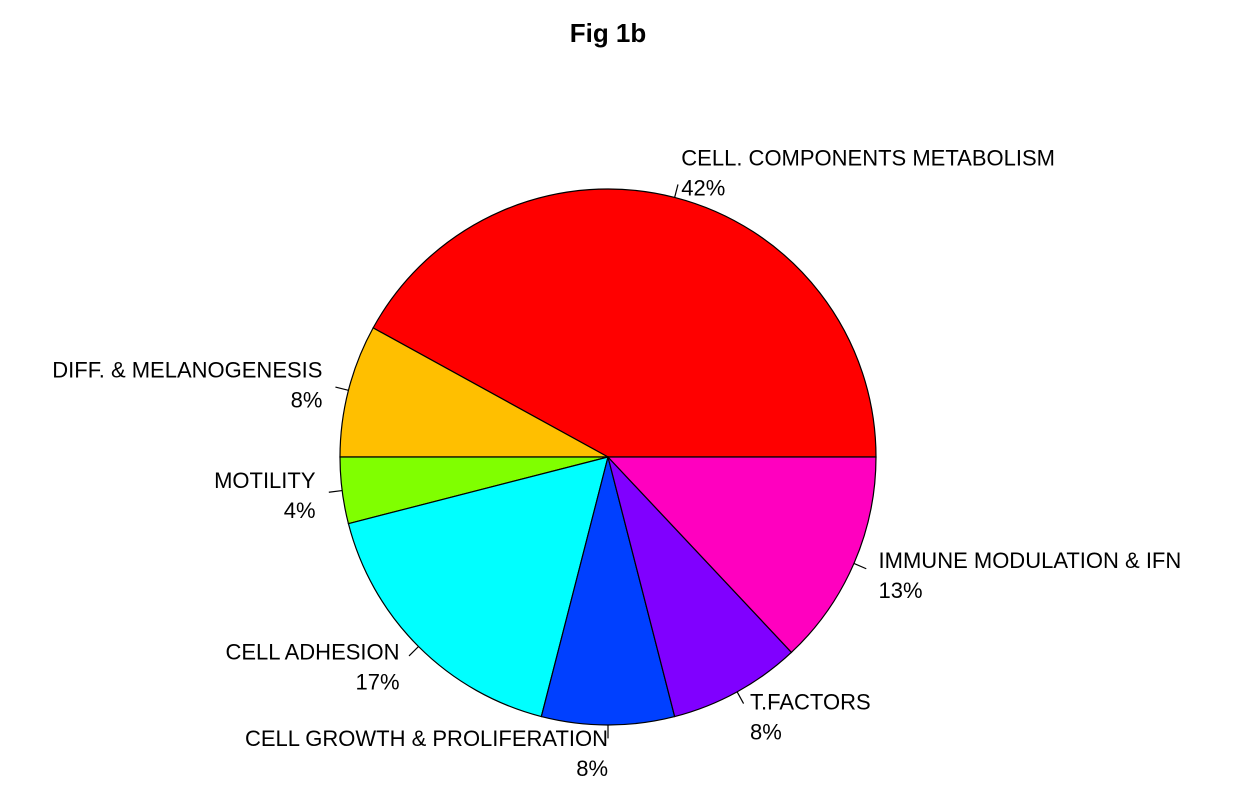 This screenshot has height=792, width=1236. Describe the element at coordinates (868, 157) in the screenshot. I see `slice-label-0: CELL. COMPONENTS METABOLISM` at that location.